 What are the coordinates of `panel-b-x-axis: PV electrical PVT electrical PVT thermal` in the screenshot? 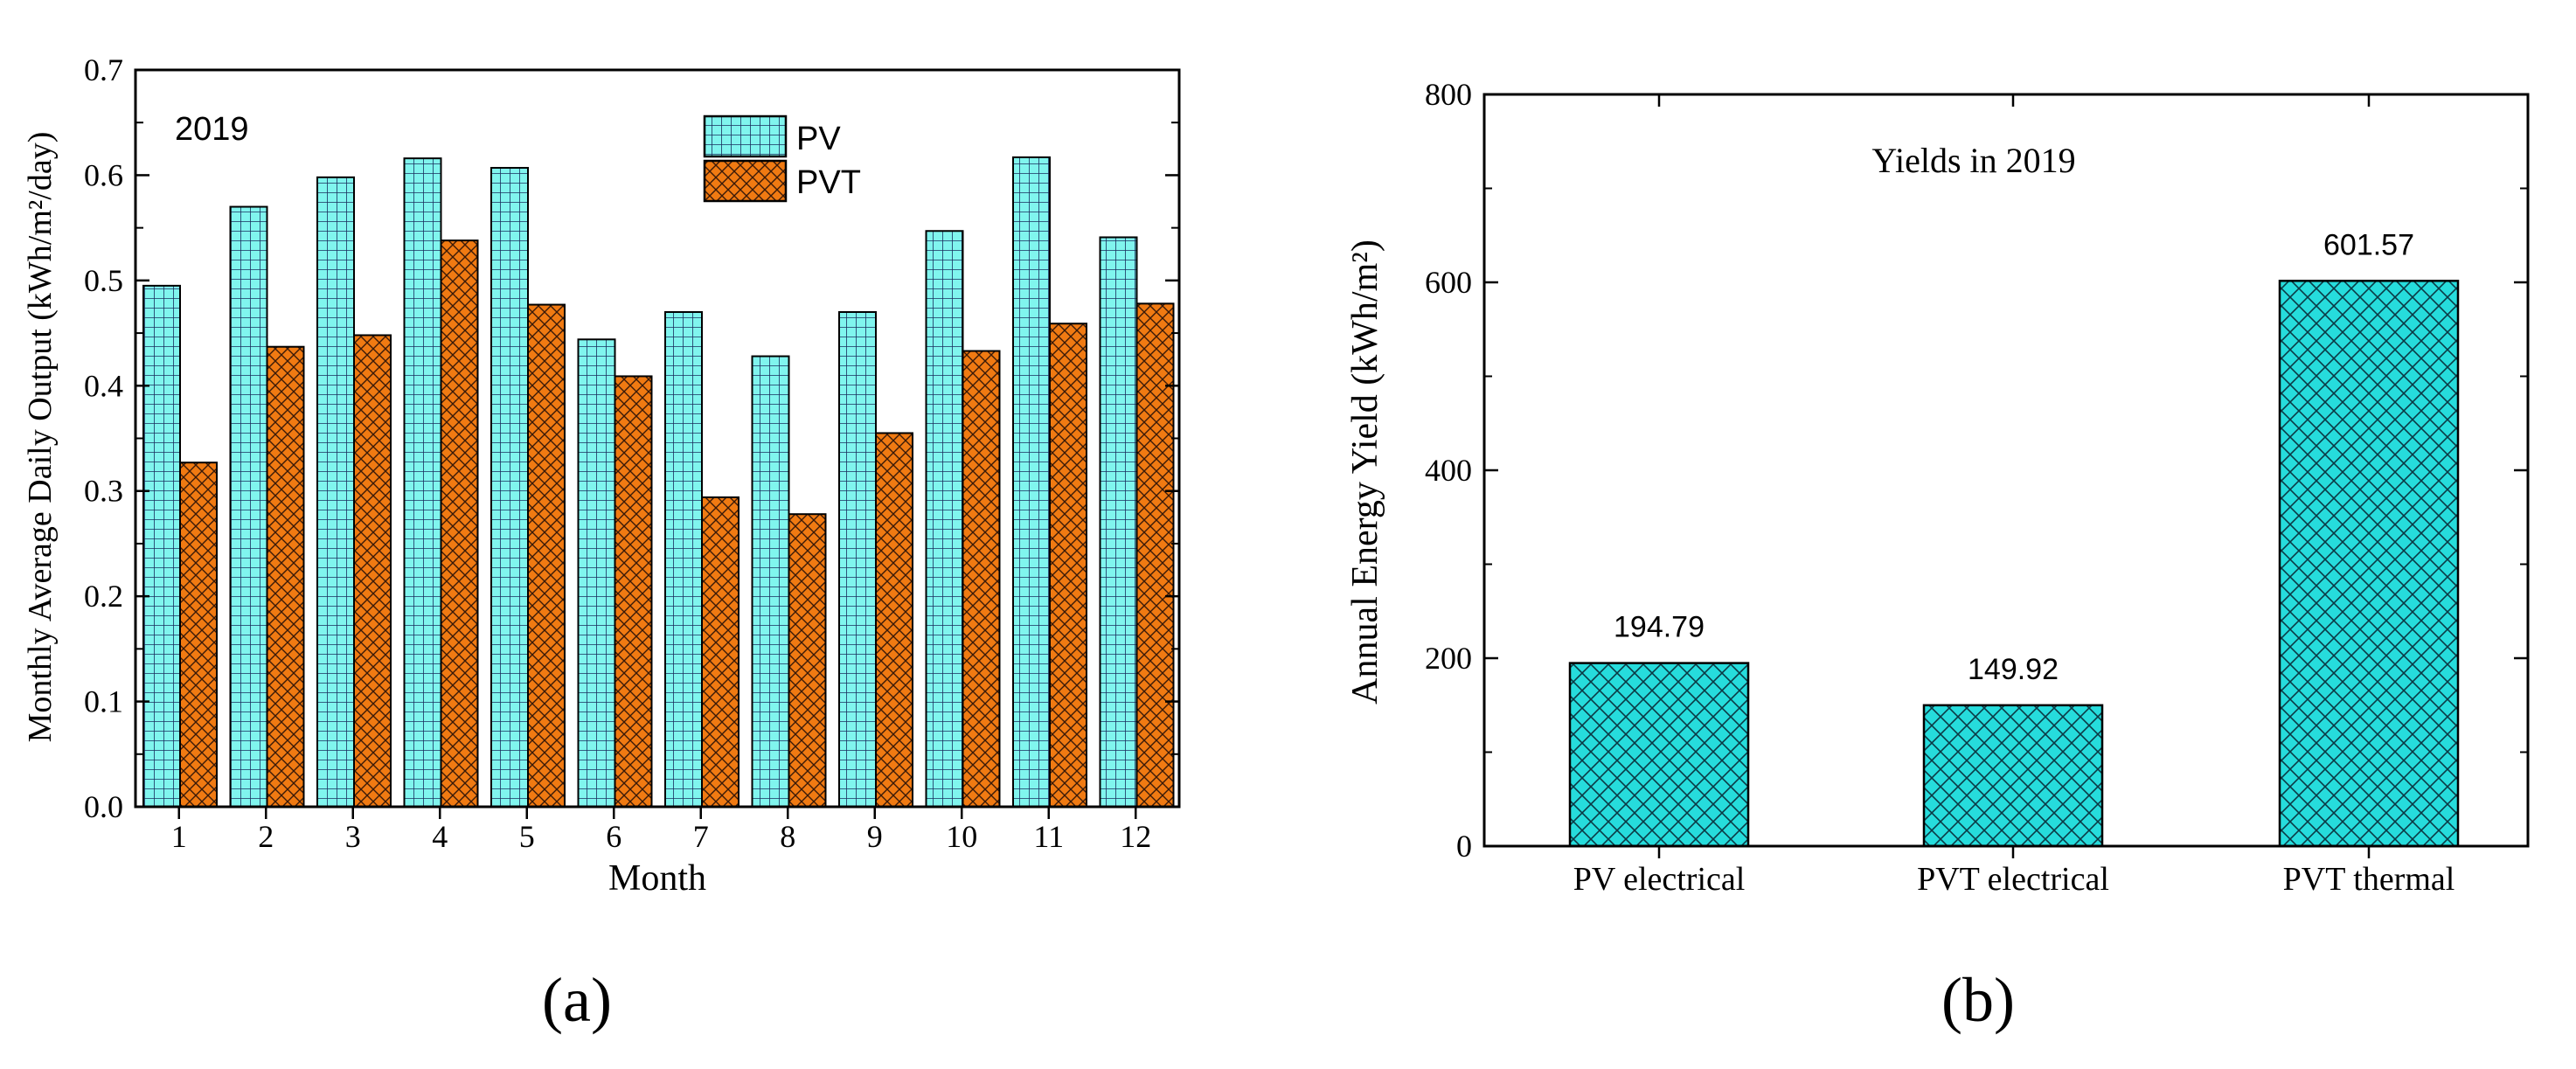 It's located at (2014, 872).